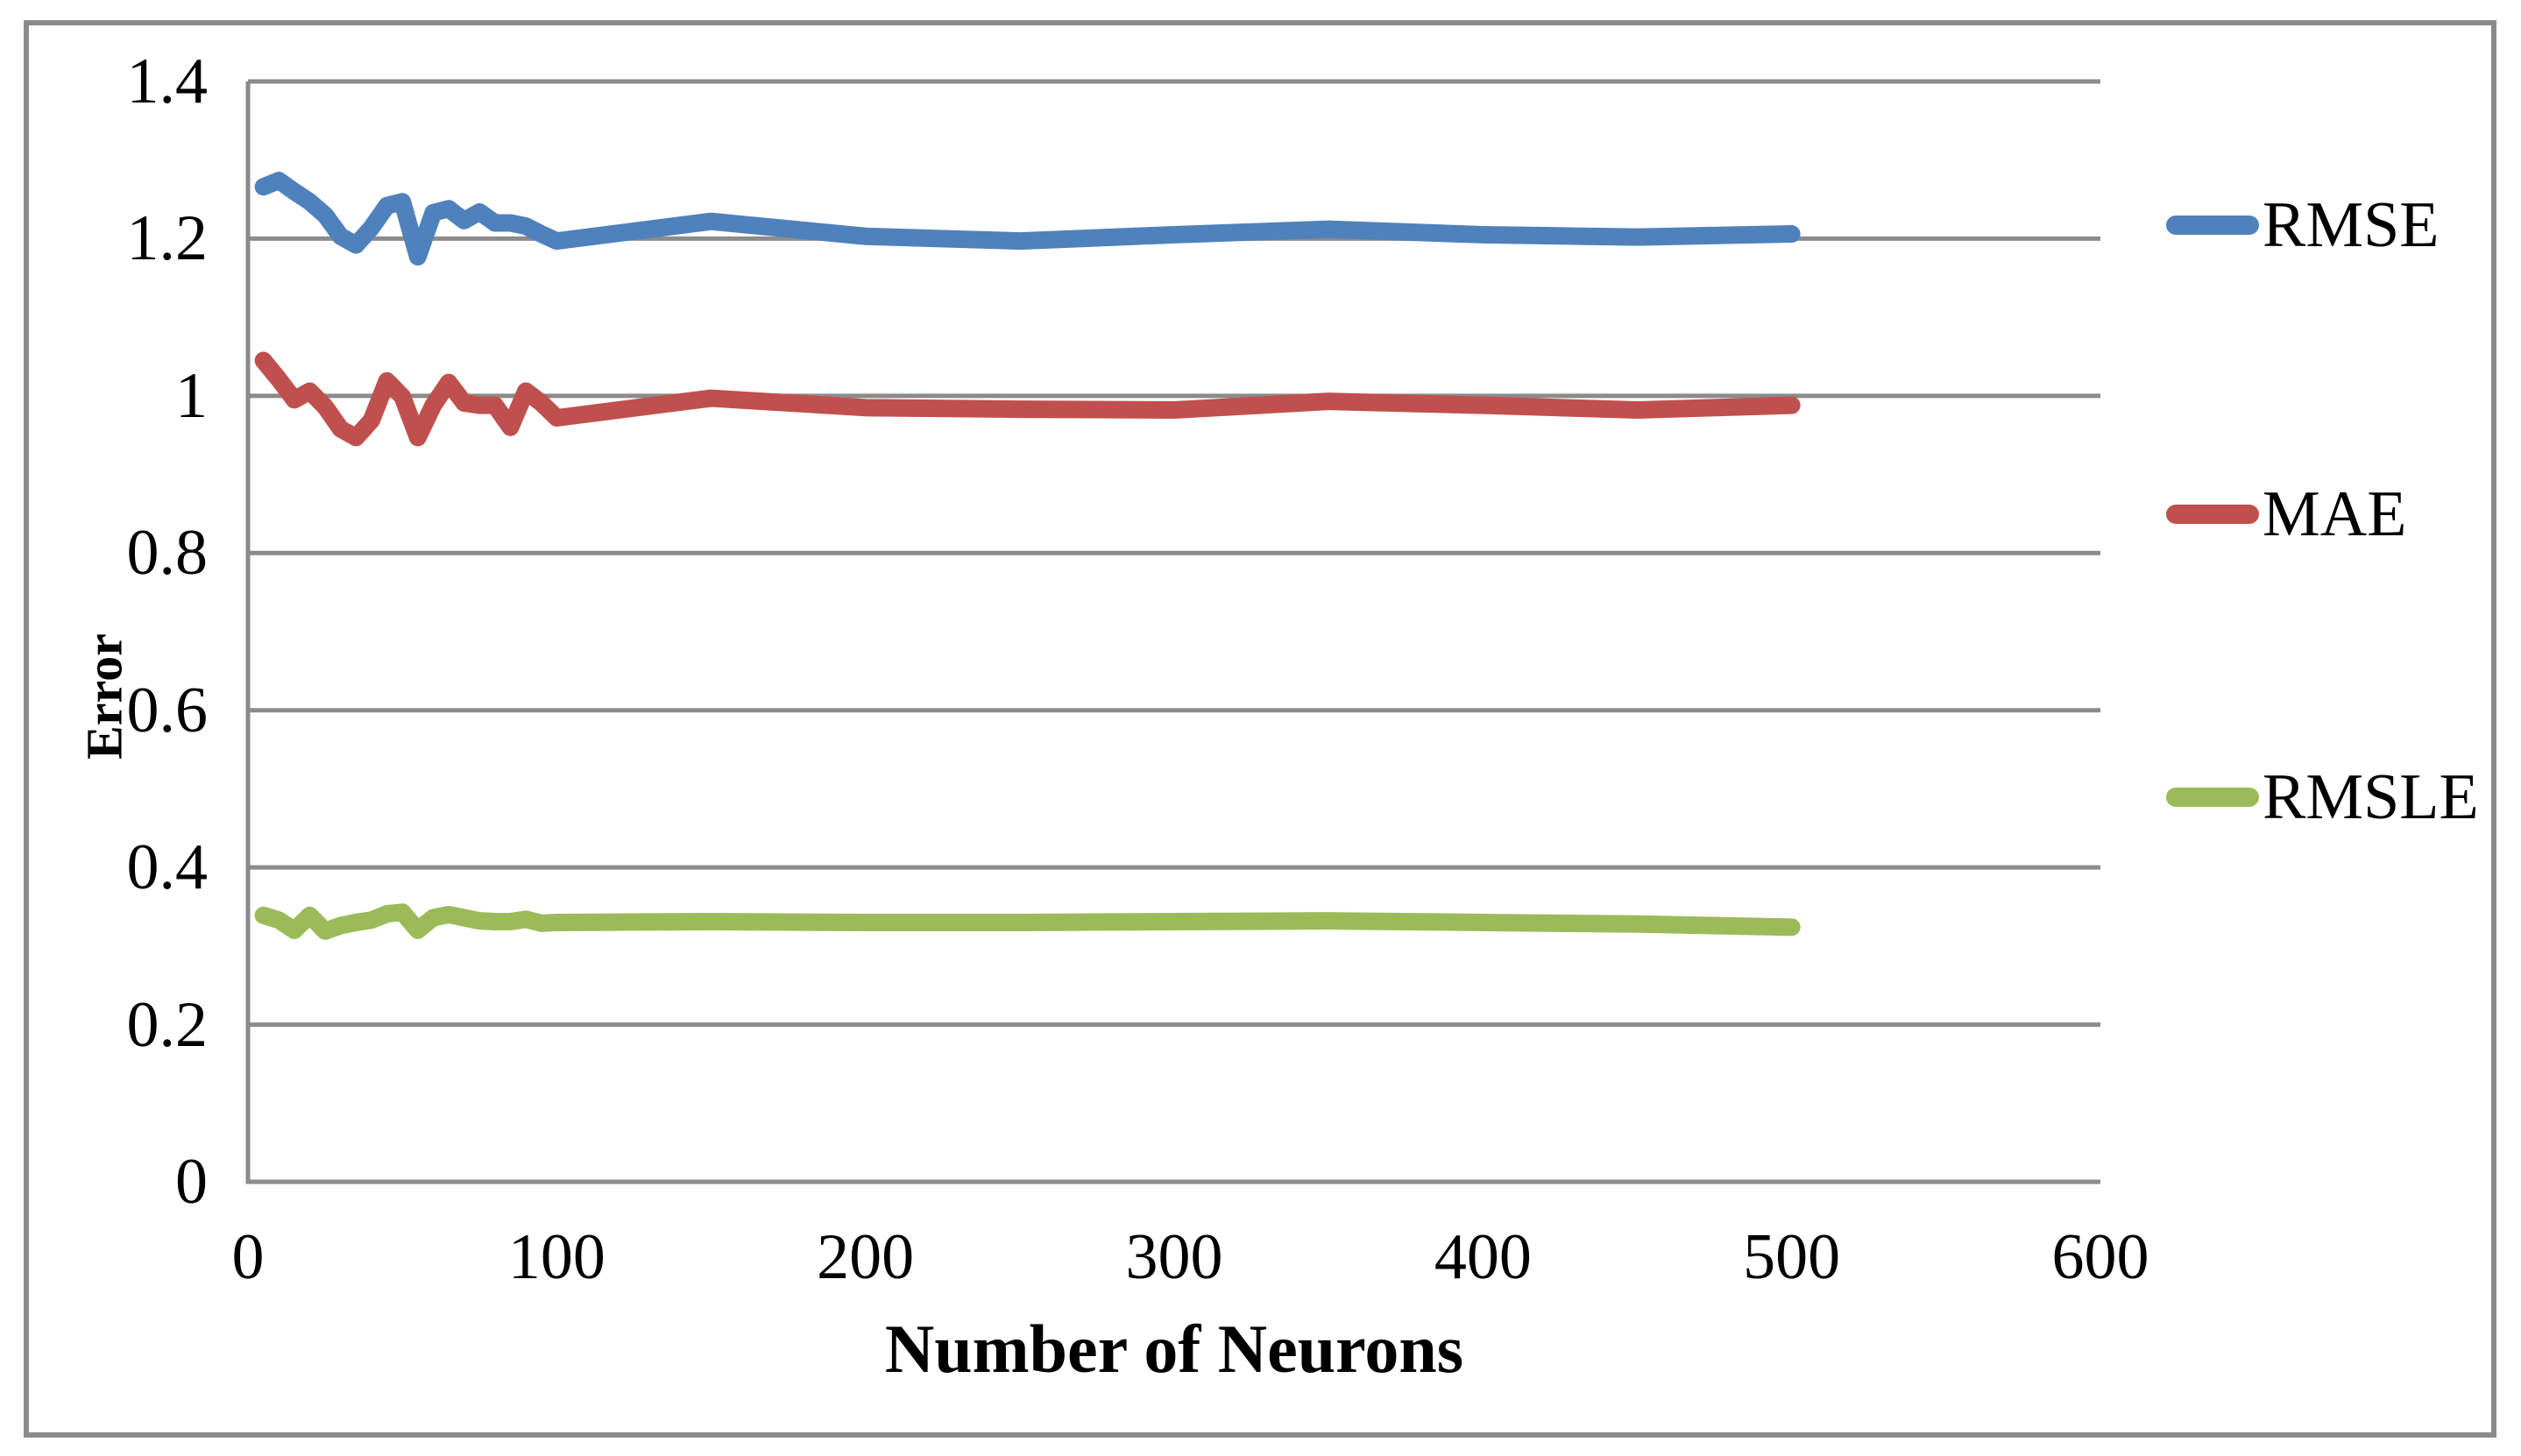  I want to click on legend-item-RMSE: RMSE, so click(2303, 225).